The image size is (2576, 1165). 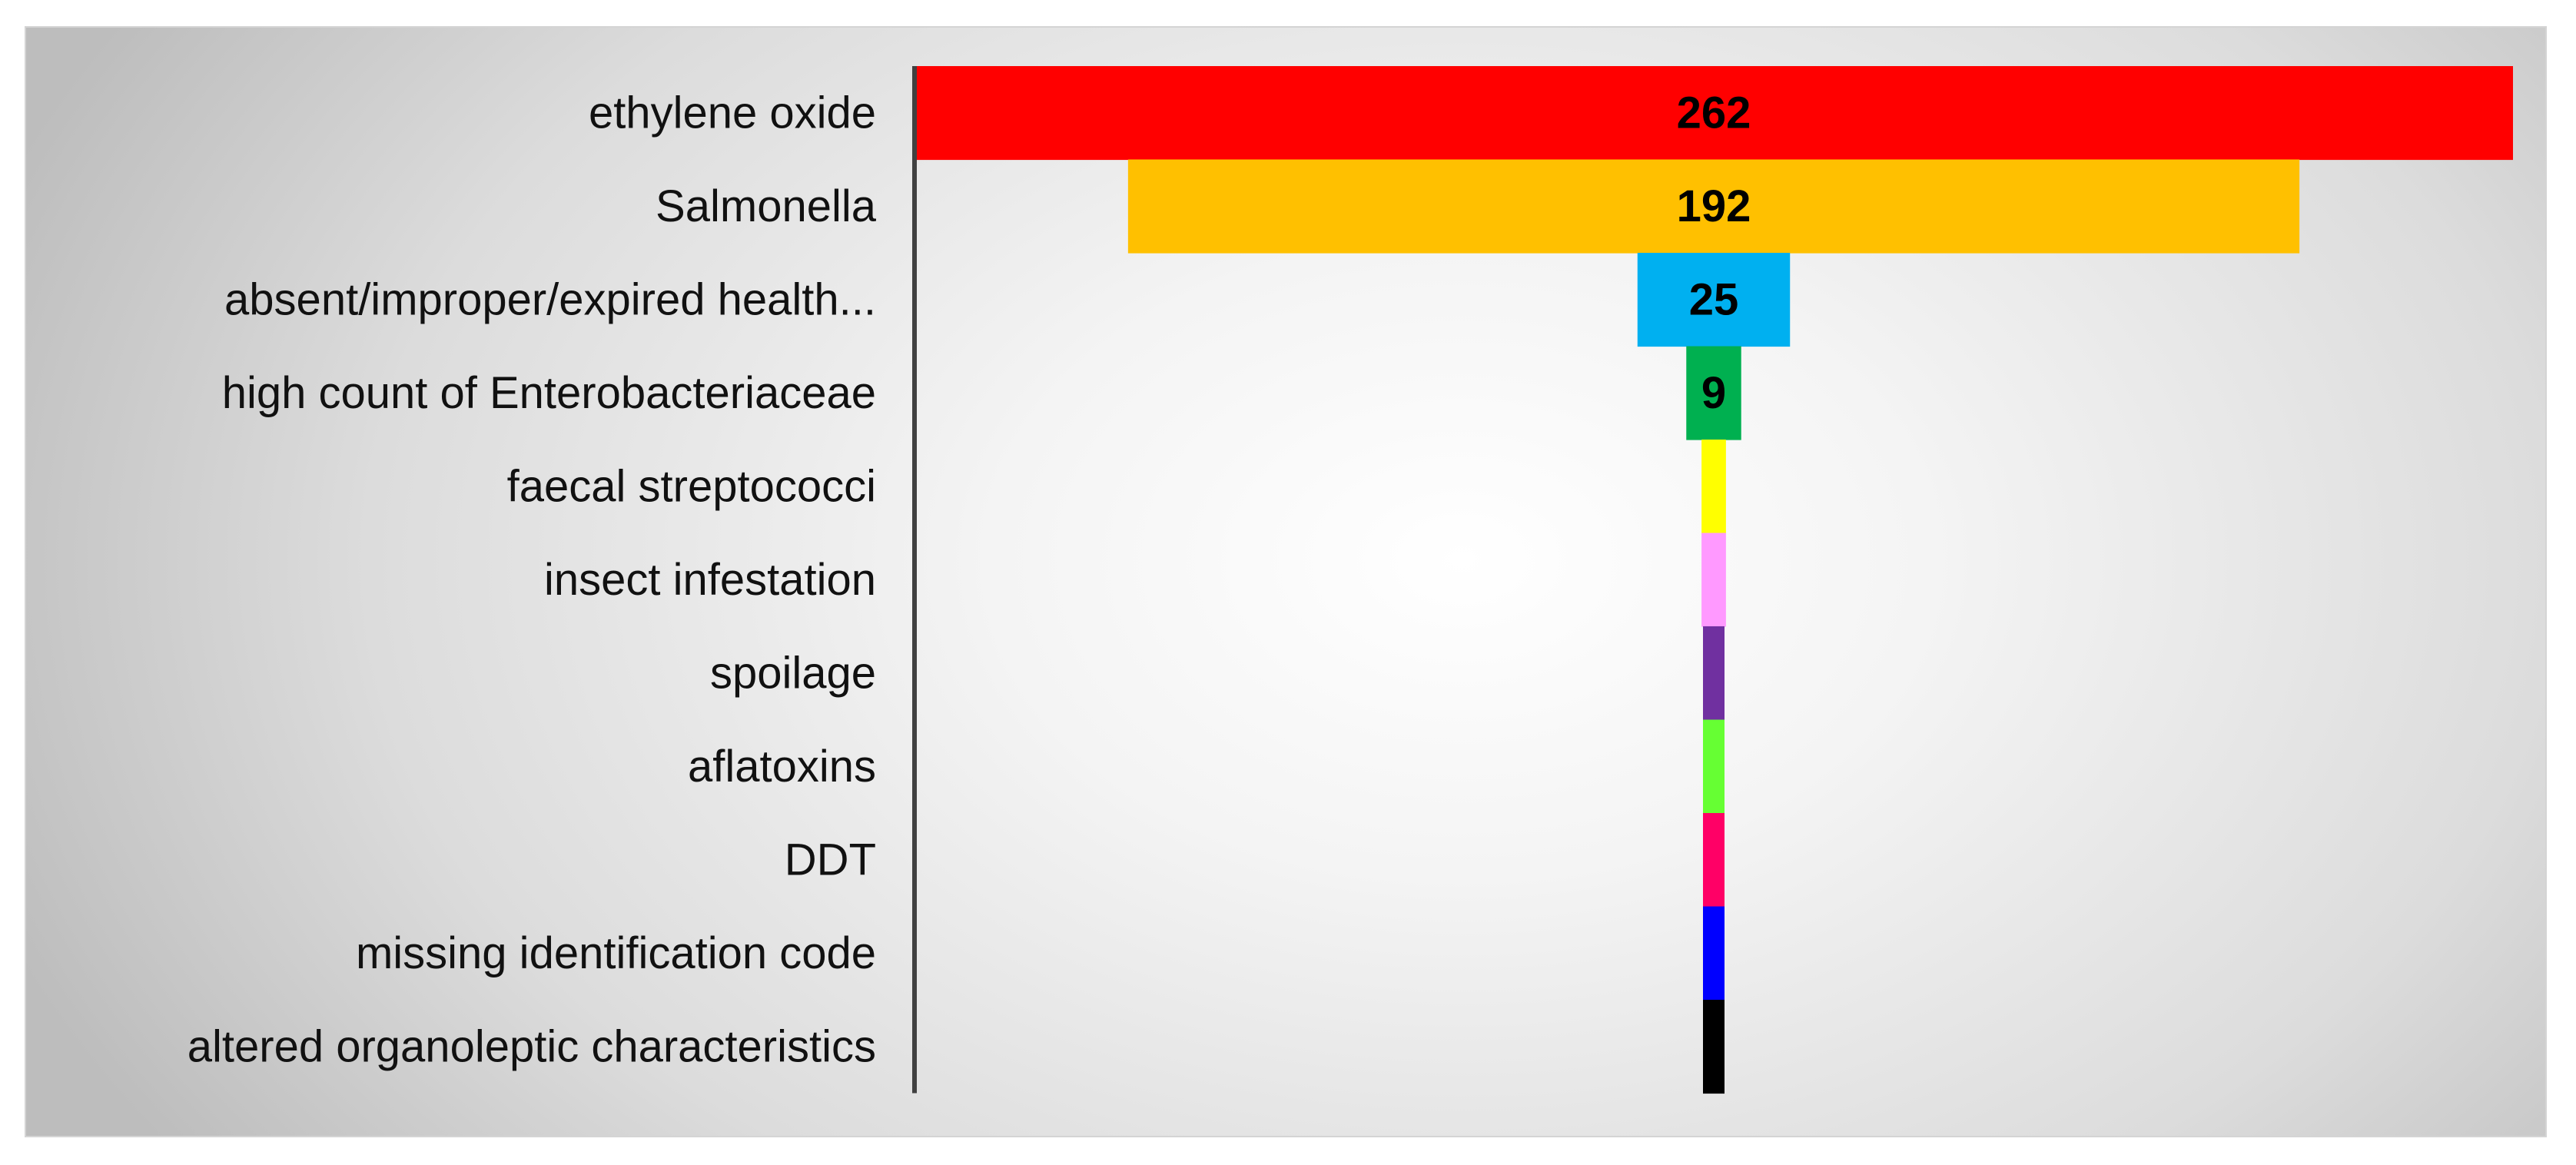 I want to click on category-label: missing identification code, so click(x=616, y=953).